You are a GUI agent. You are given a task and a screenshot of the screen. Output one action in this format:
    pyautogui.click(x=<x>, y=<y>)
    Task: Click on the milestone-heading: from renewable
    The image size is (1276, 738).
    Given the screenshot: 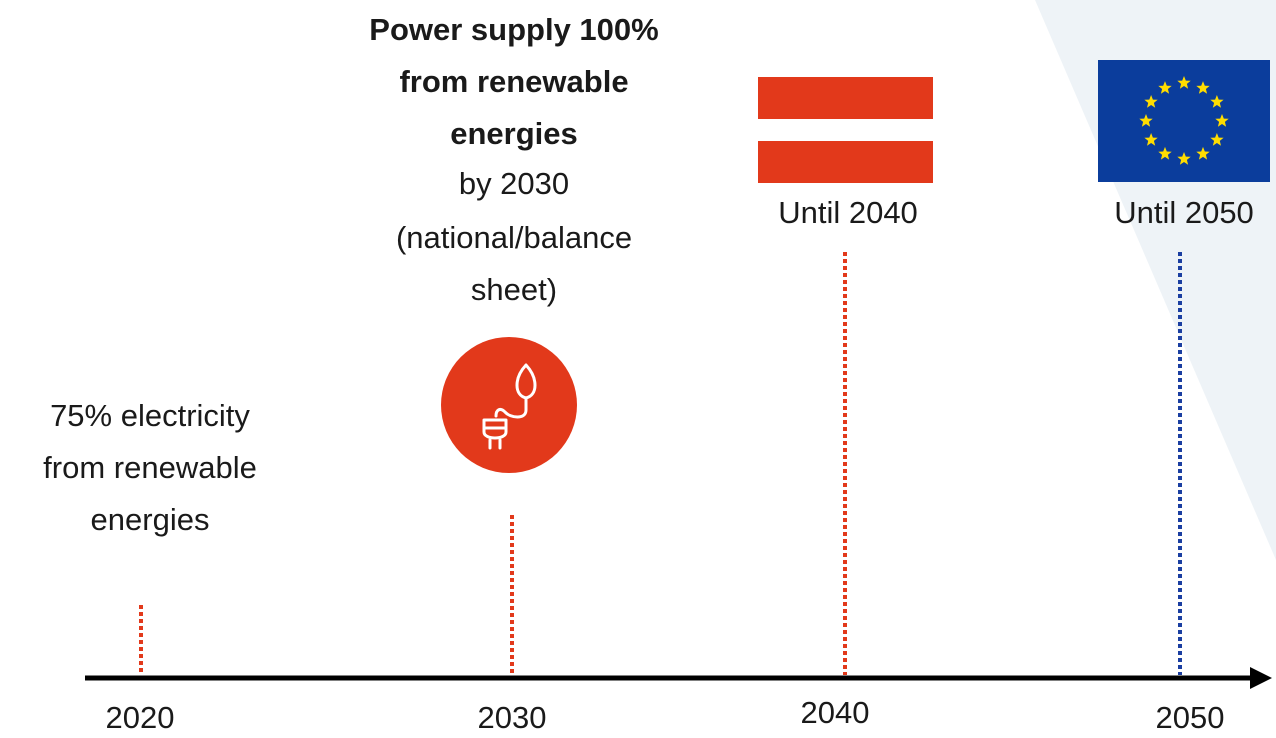 What is the action you would take?
    pyautogui.click(x=513, y=81)
    